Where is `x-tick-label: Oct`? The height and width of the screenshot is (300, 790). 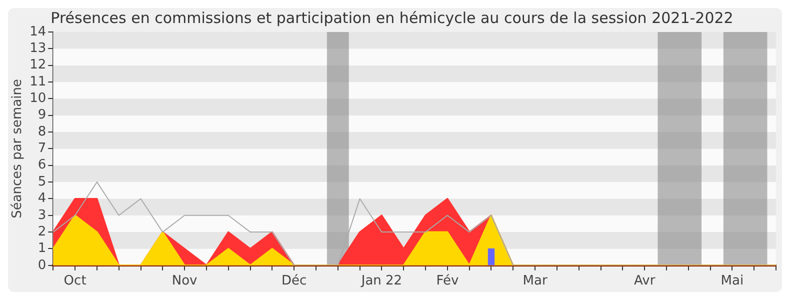 x-tick-label: Oct is located at coordinates (75, 281).